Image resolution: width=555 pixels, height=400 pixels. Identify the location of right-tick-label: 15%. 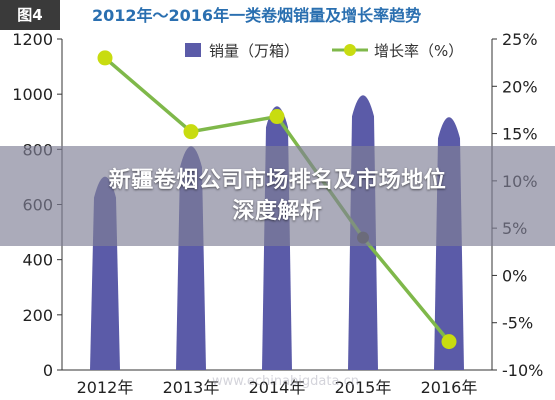
(520, 134).